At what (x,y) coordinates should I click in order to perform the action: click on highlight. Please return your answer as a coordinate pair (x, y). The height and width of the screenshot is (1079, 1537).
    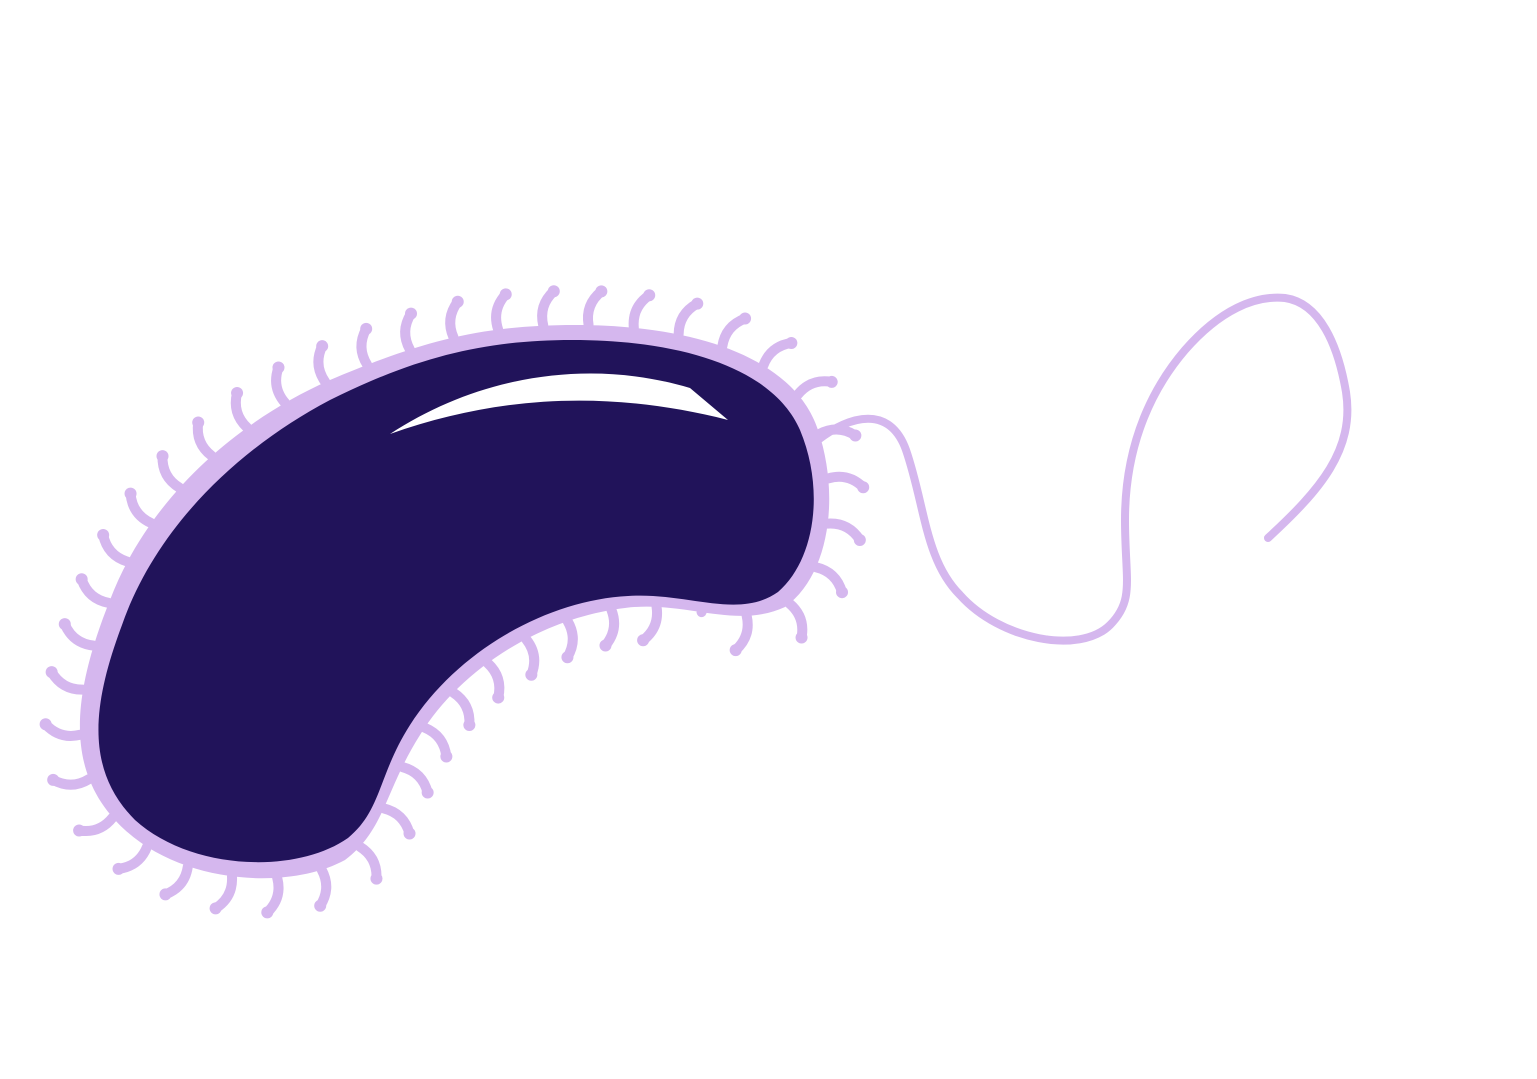
    Looking at the image, I should click on (559, 403).